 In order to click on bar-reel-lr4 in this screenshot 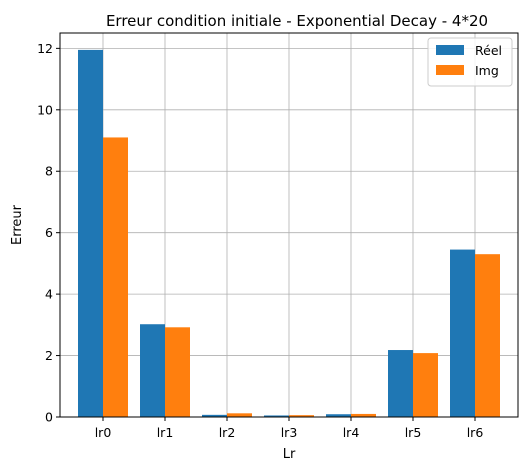, I will do `click(338, 415)`.